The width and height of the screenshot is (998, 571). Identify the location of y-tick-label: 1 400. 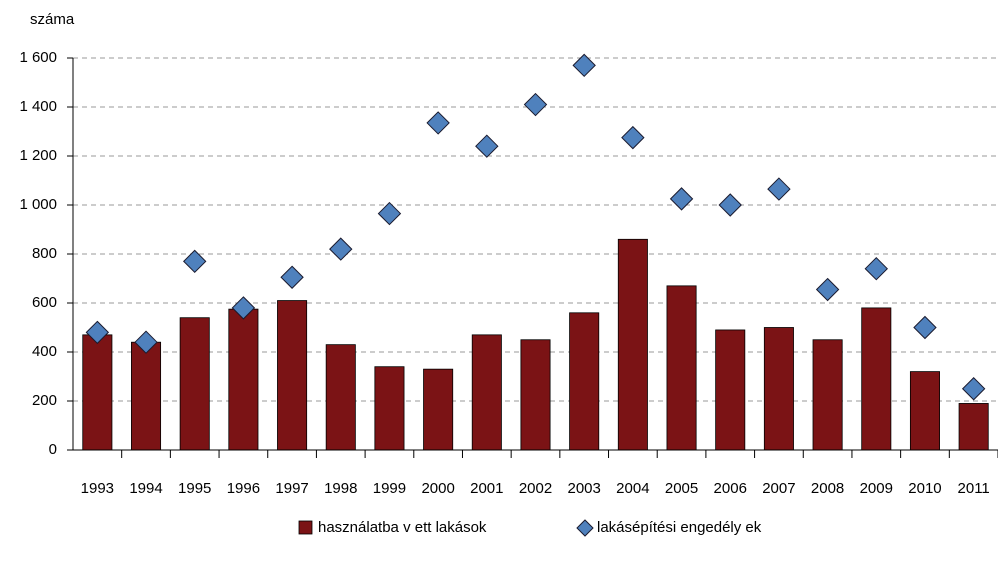
(38, 106).